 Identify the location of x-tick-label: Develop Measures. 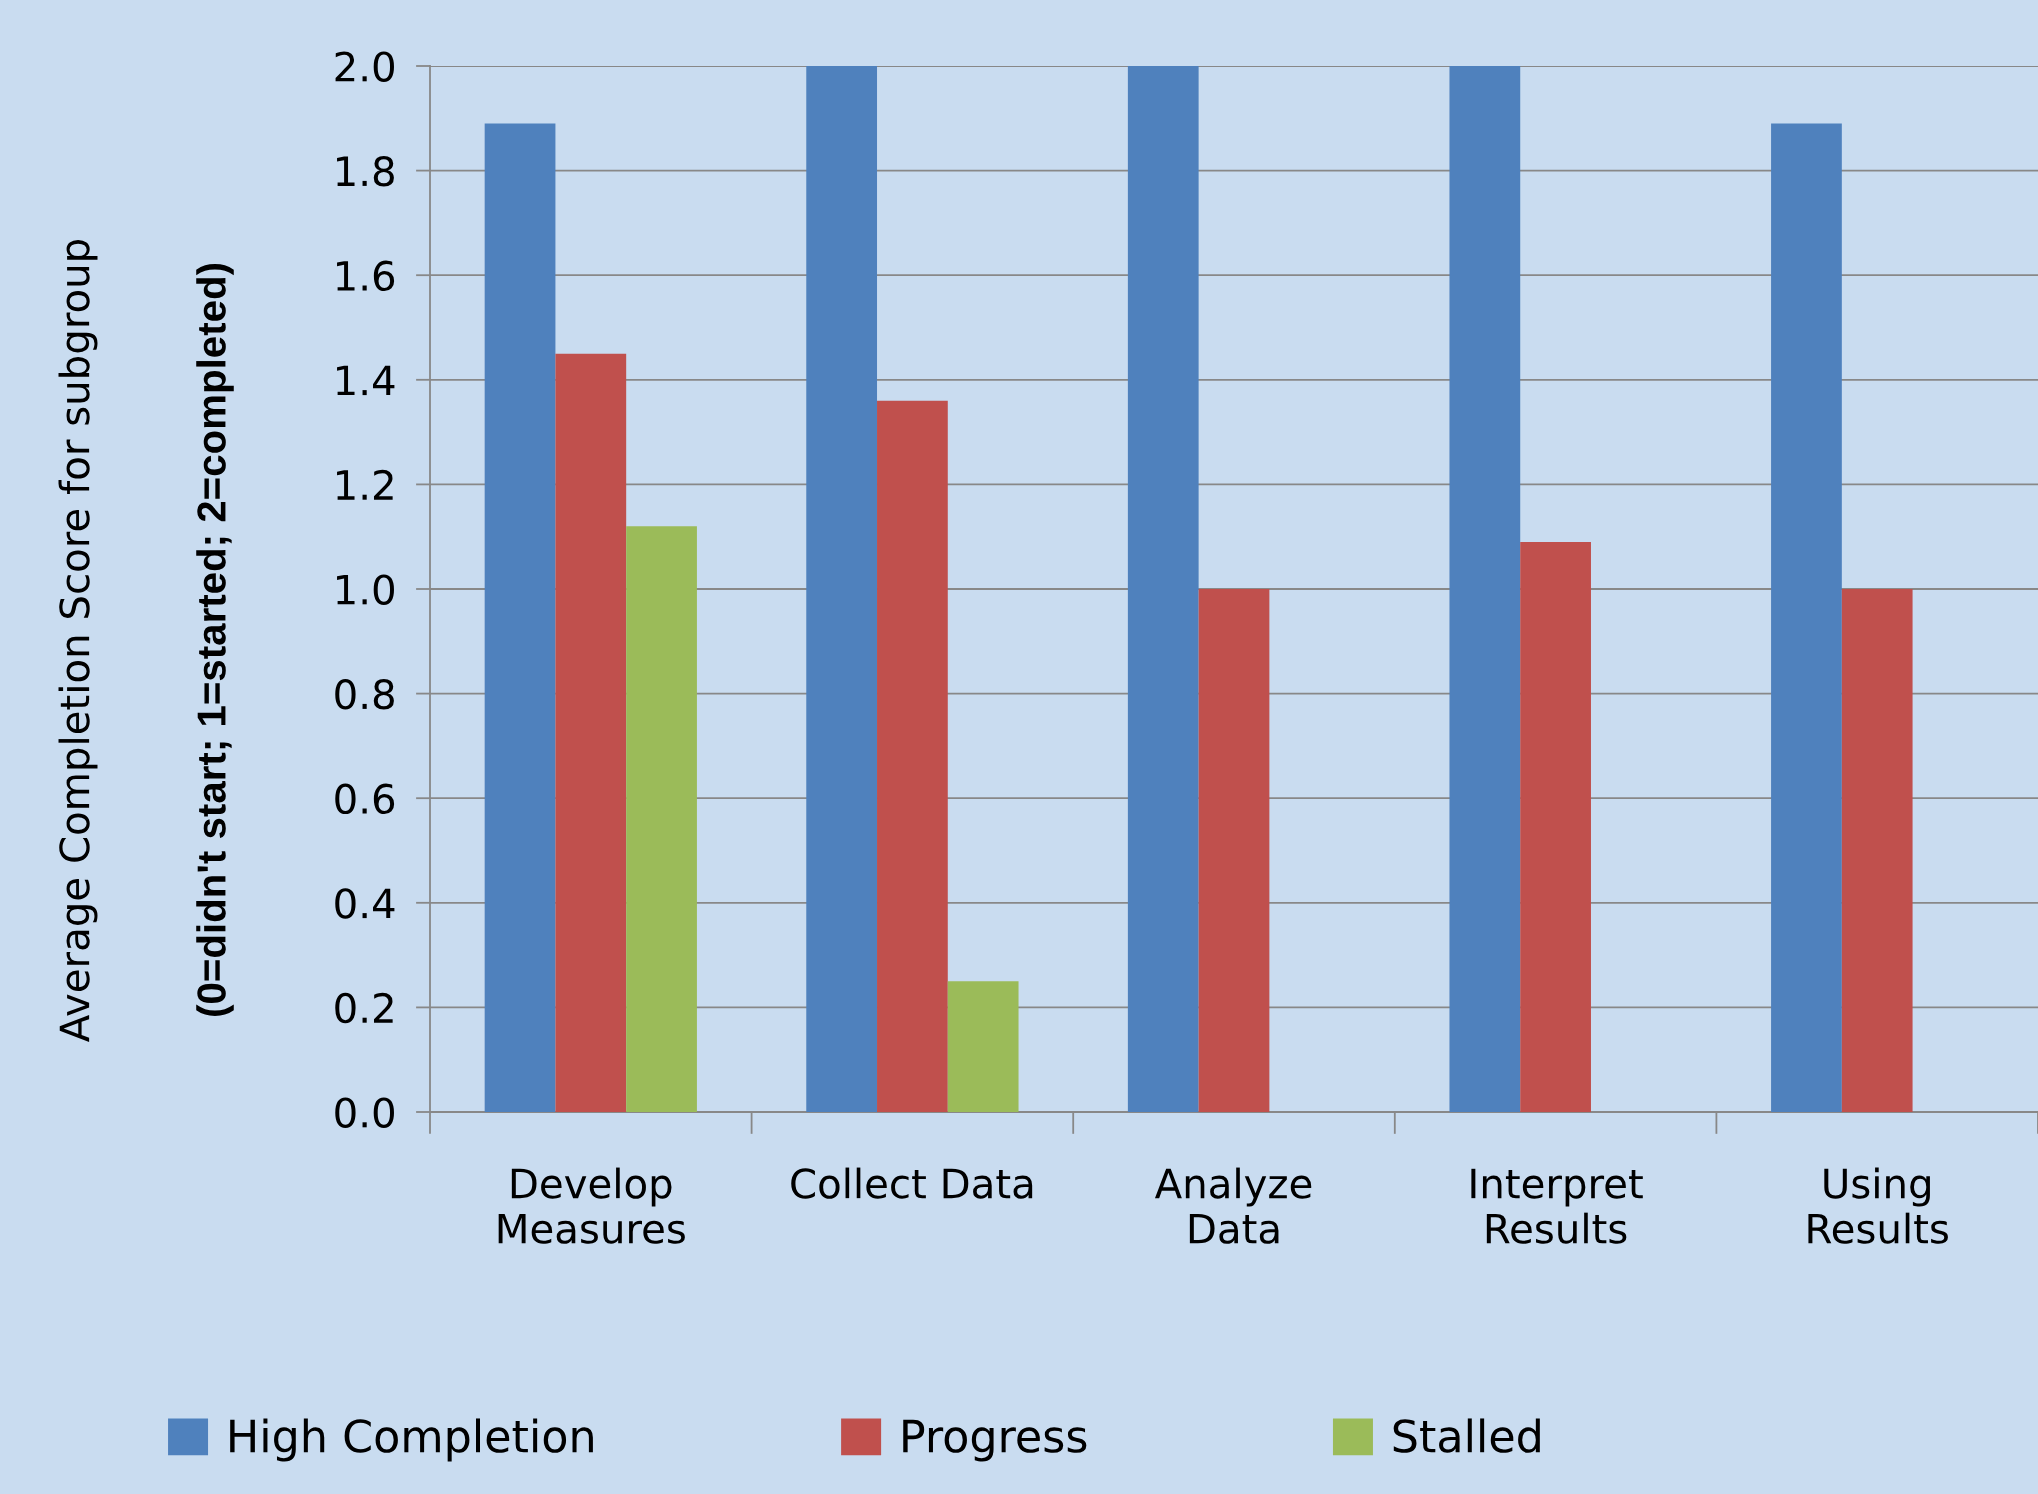
(591, 1205).